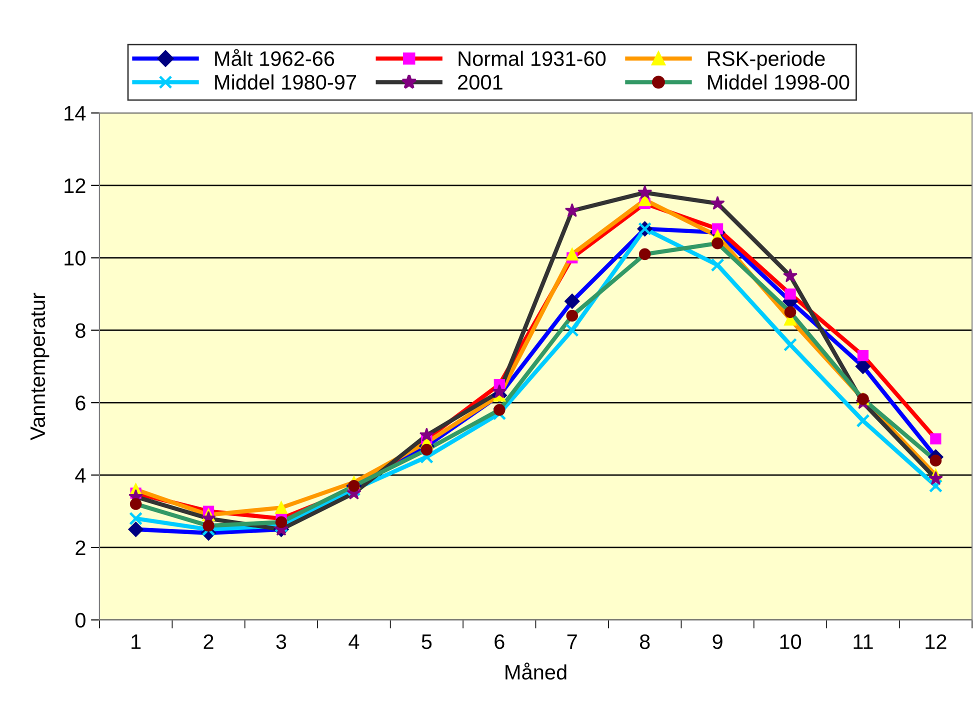 The width and height of the screenshot is (975, 715). Describe the element at coordinates (281, 642) in the screenshot. I see `x-tick-label: 3` at that location.